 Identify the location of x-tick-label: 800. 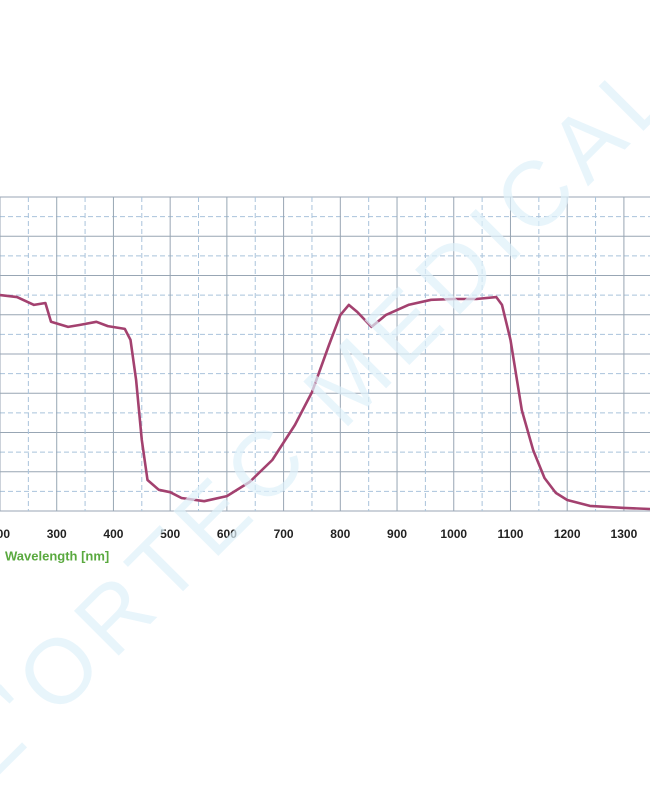
(340, 534).